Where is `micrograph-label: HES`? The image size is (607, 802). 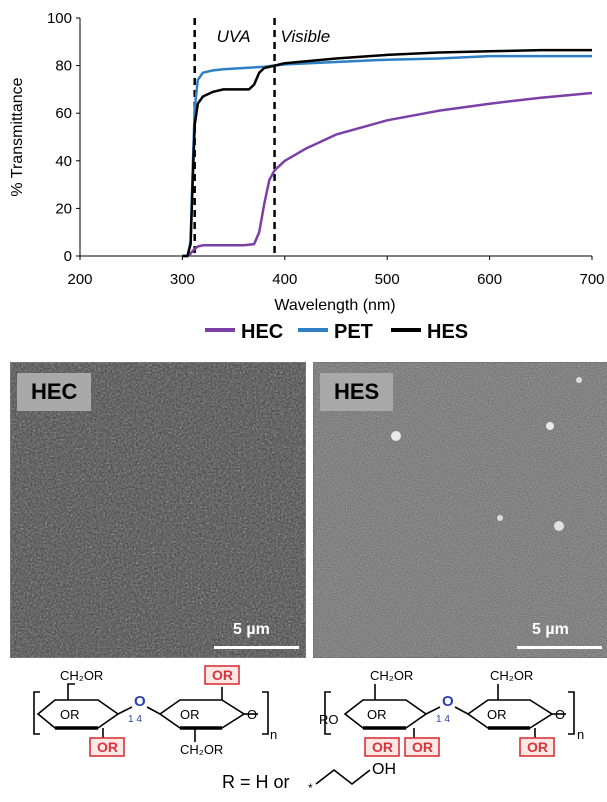 micrograph-label: HES is located at coordinates (357, 392).